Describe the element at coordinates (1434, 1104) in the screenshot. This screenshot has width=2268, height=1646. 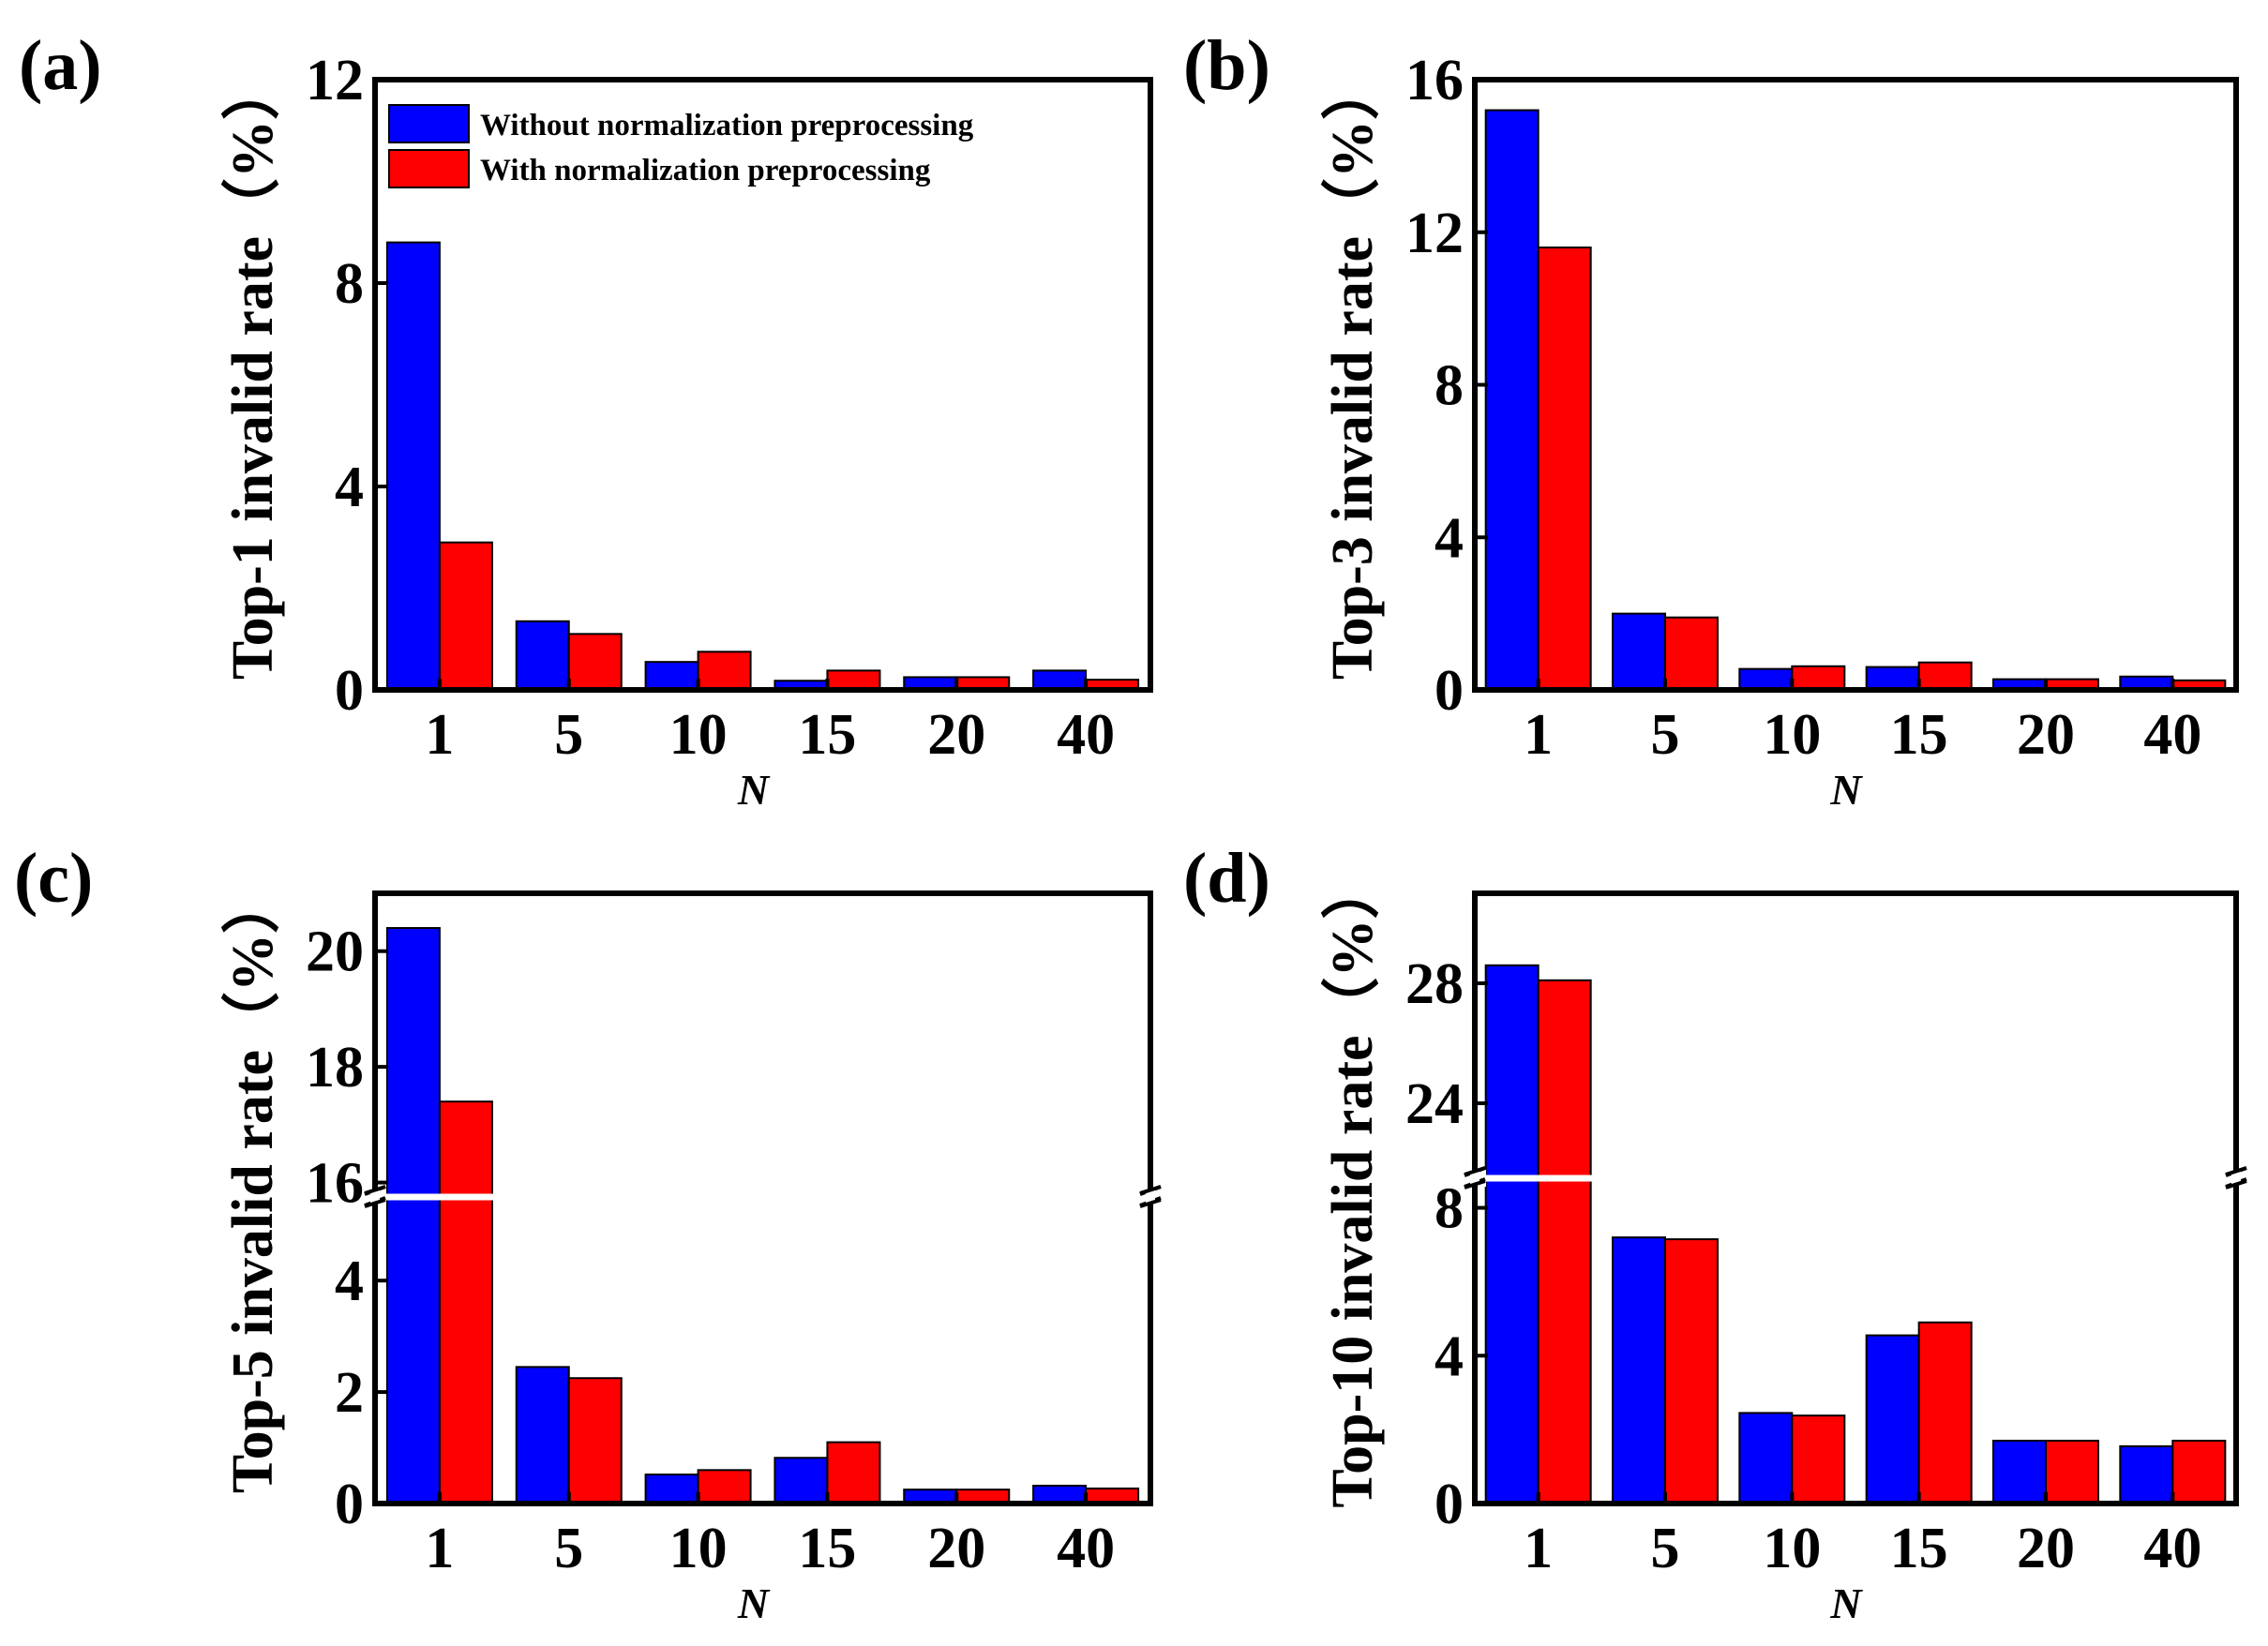
I see `y-tick-label: 24` at that location.